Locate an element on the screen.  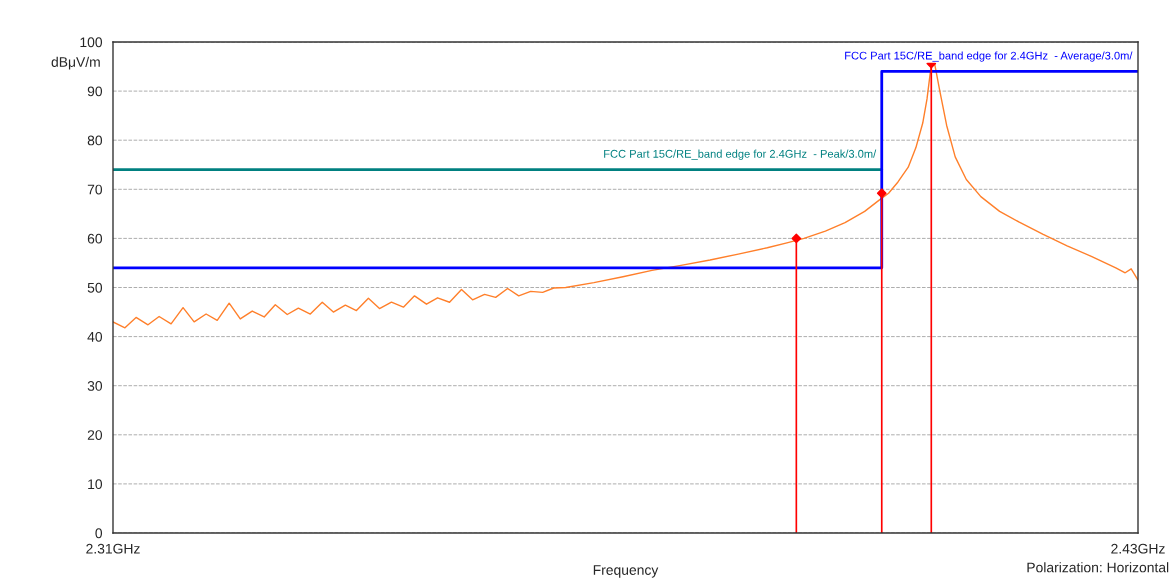
y-tick-label: 90 is located at coordinates (95, 91).